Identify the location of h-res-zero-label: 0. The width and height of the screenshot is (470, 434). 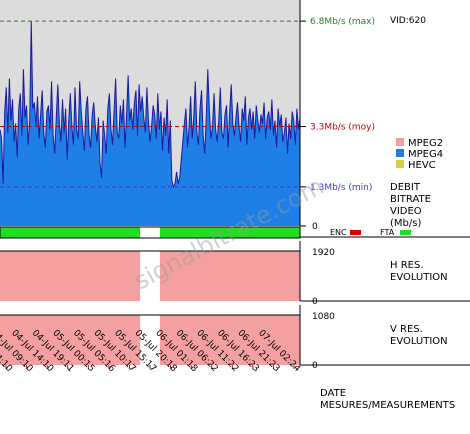
(315, 302).